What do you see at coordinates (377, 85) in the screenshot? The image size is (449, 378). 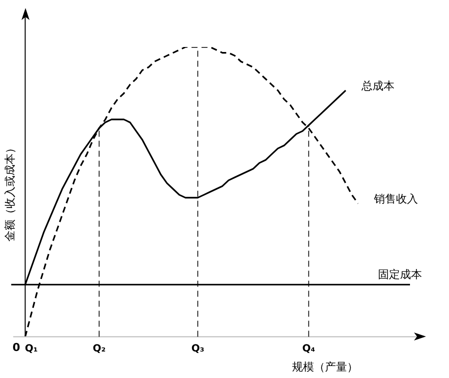 I see `series-label: 总成本` at bounding box center [377, 85].